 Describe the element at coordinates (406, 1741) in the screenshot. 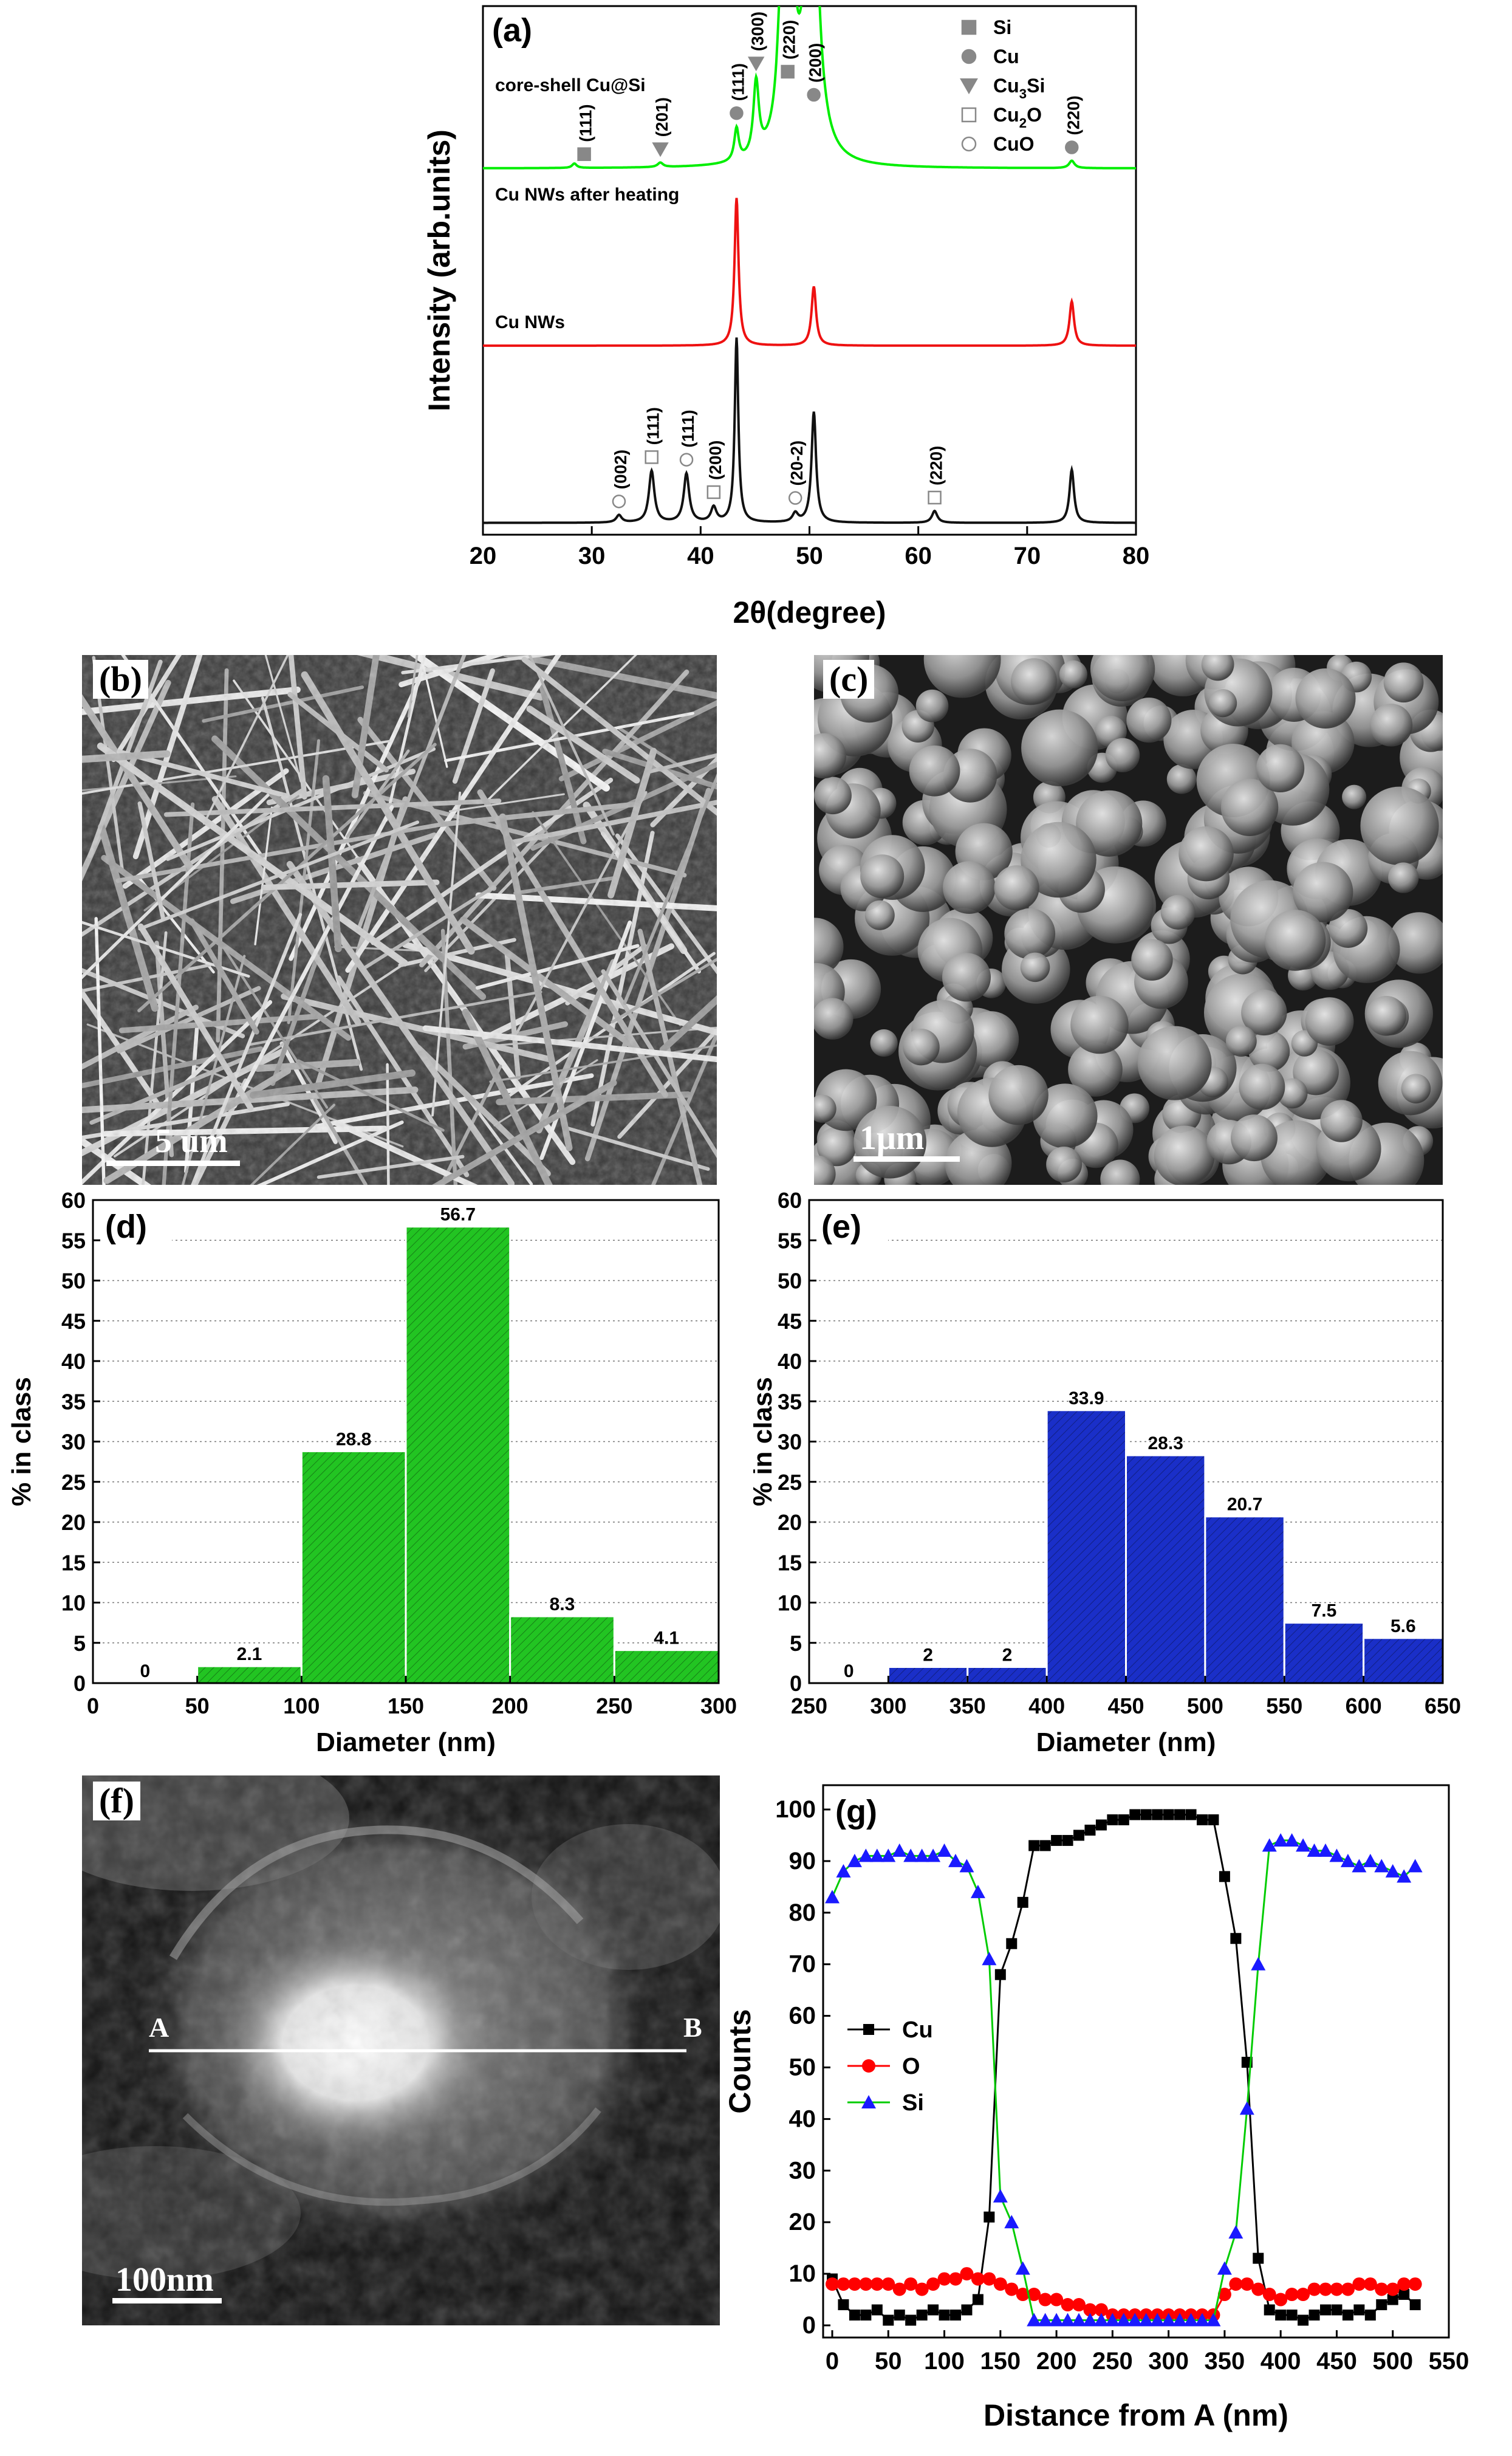

I see `x-axis-title: Diameter (nm)` at that location.